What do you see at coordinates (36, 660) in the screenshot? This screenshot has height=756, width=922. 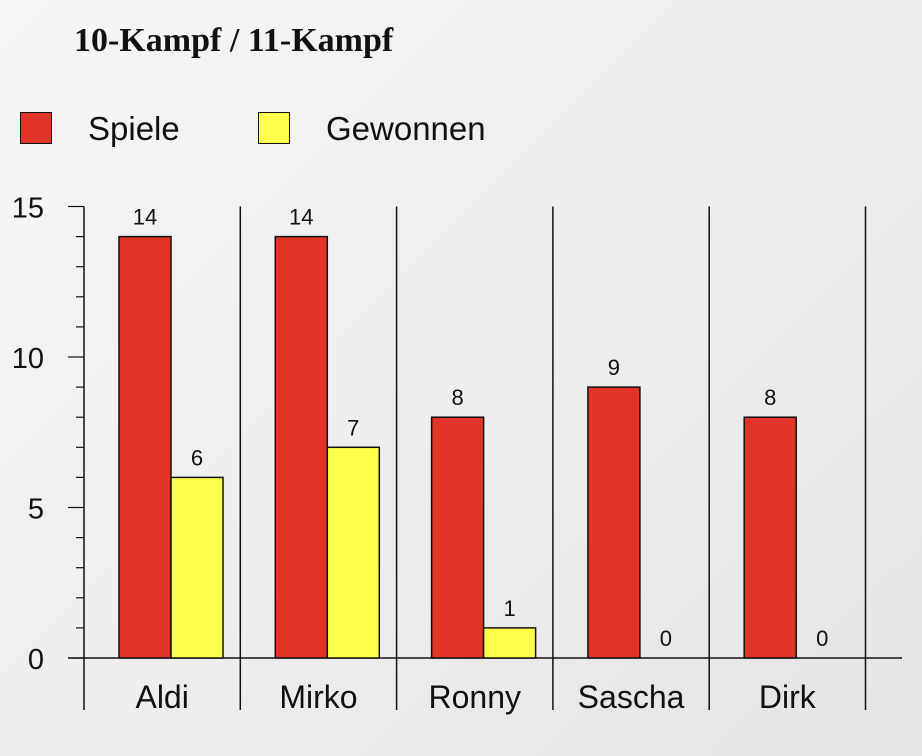 I see `y-tick-label: 0` at bounding box center [36, 660].